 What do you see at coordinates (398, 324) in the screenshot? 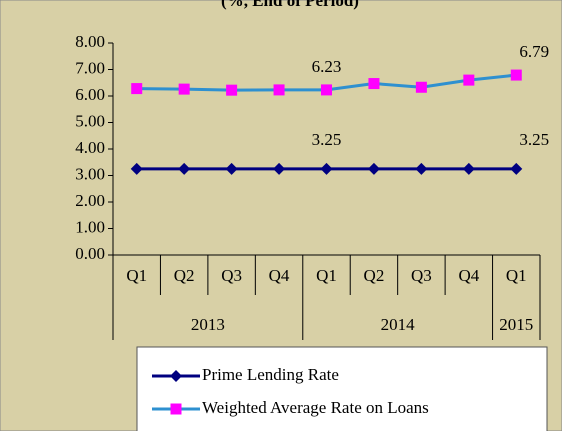
I see `year-label: 2014` at bounding box center [398, 324].